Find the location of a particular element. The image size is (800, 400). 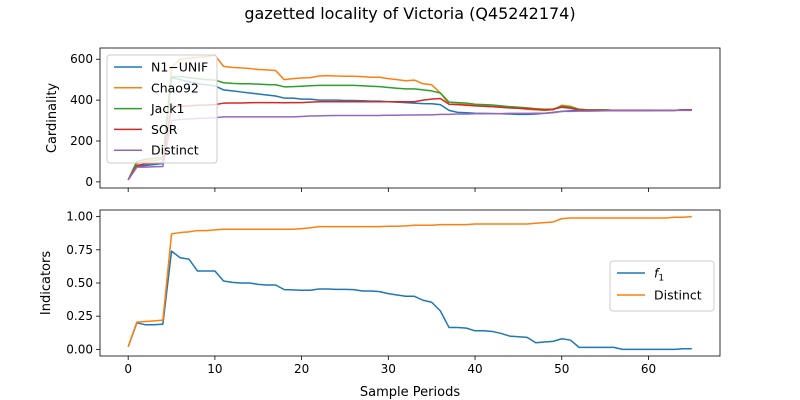

y-tick-label: 0.25 is located at coordinates (79, 316).